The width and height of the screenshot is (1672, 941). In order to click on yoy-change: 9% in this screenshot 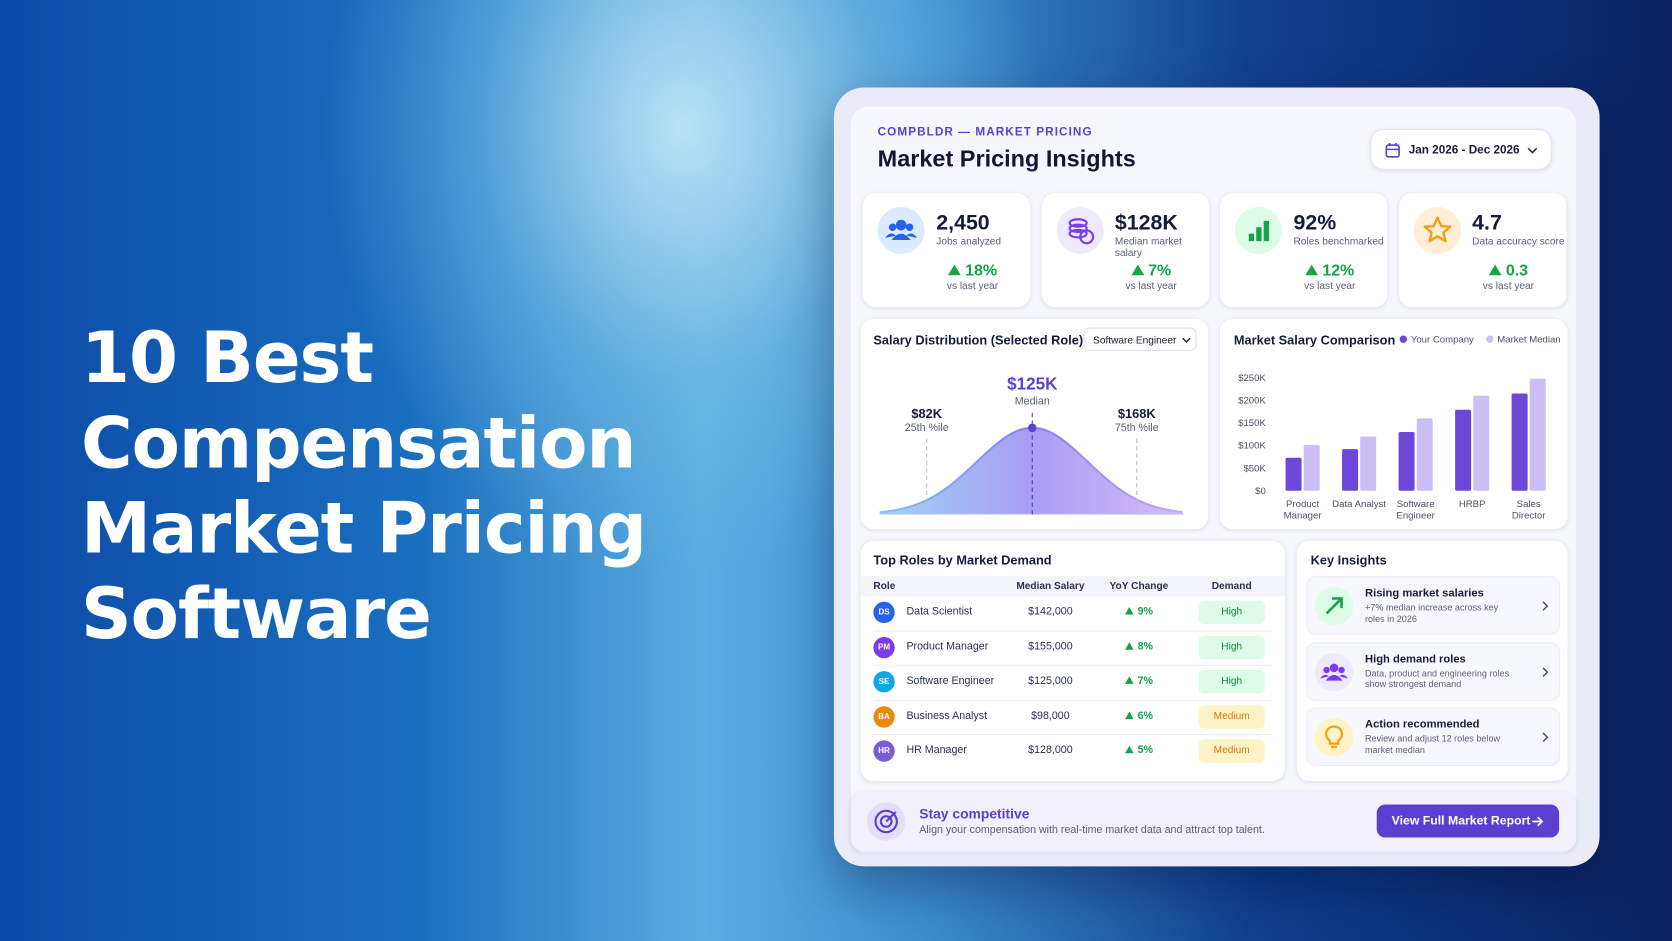, I will do `click(1138, 612)`.